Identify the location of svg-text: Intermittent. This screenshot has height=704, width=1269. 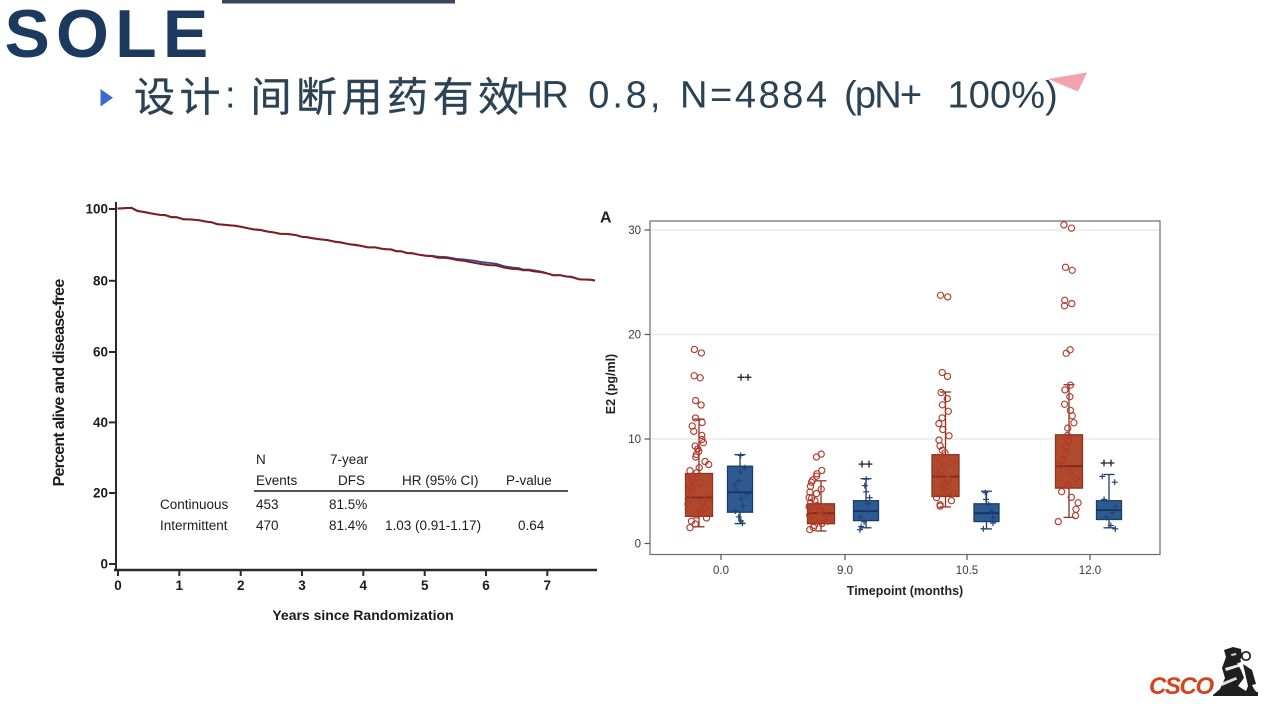
(194, 525).